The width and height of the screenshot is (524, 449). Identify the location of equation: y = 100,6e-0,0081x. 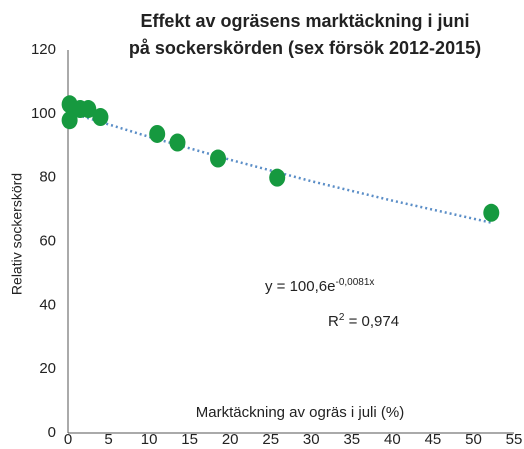
(319, 286).